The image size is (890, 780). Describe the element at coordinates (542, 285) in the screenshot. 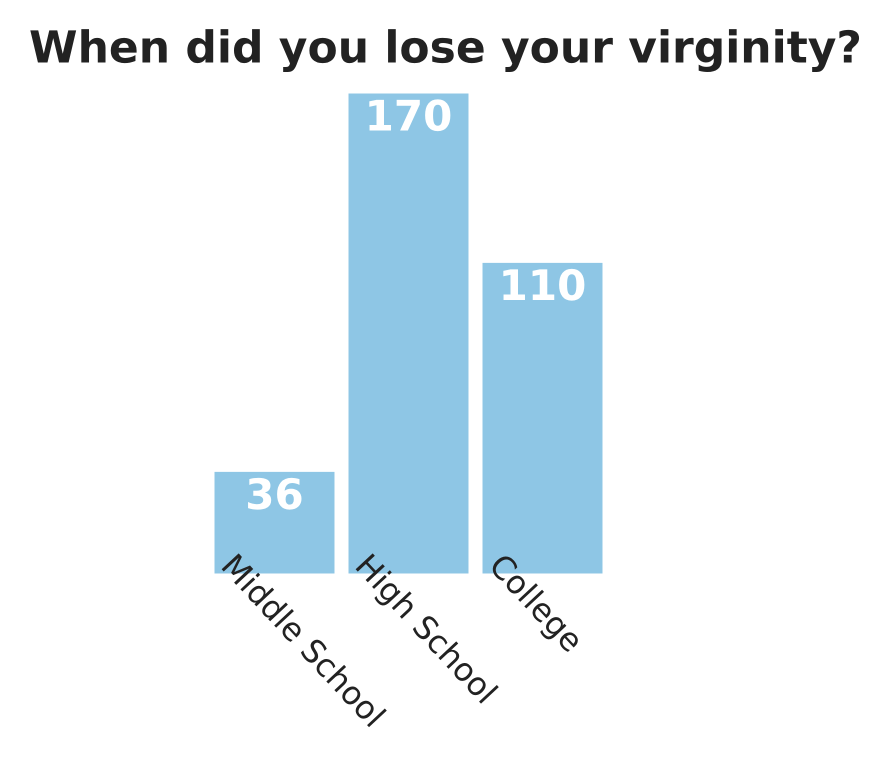

I see `data-label: 110` at that location.